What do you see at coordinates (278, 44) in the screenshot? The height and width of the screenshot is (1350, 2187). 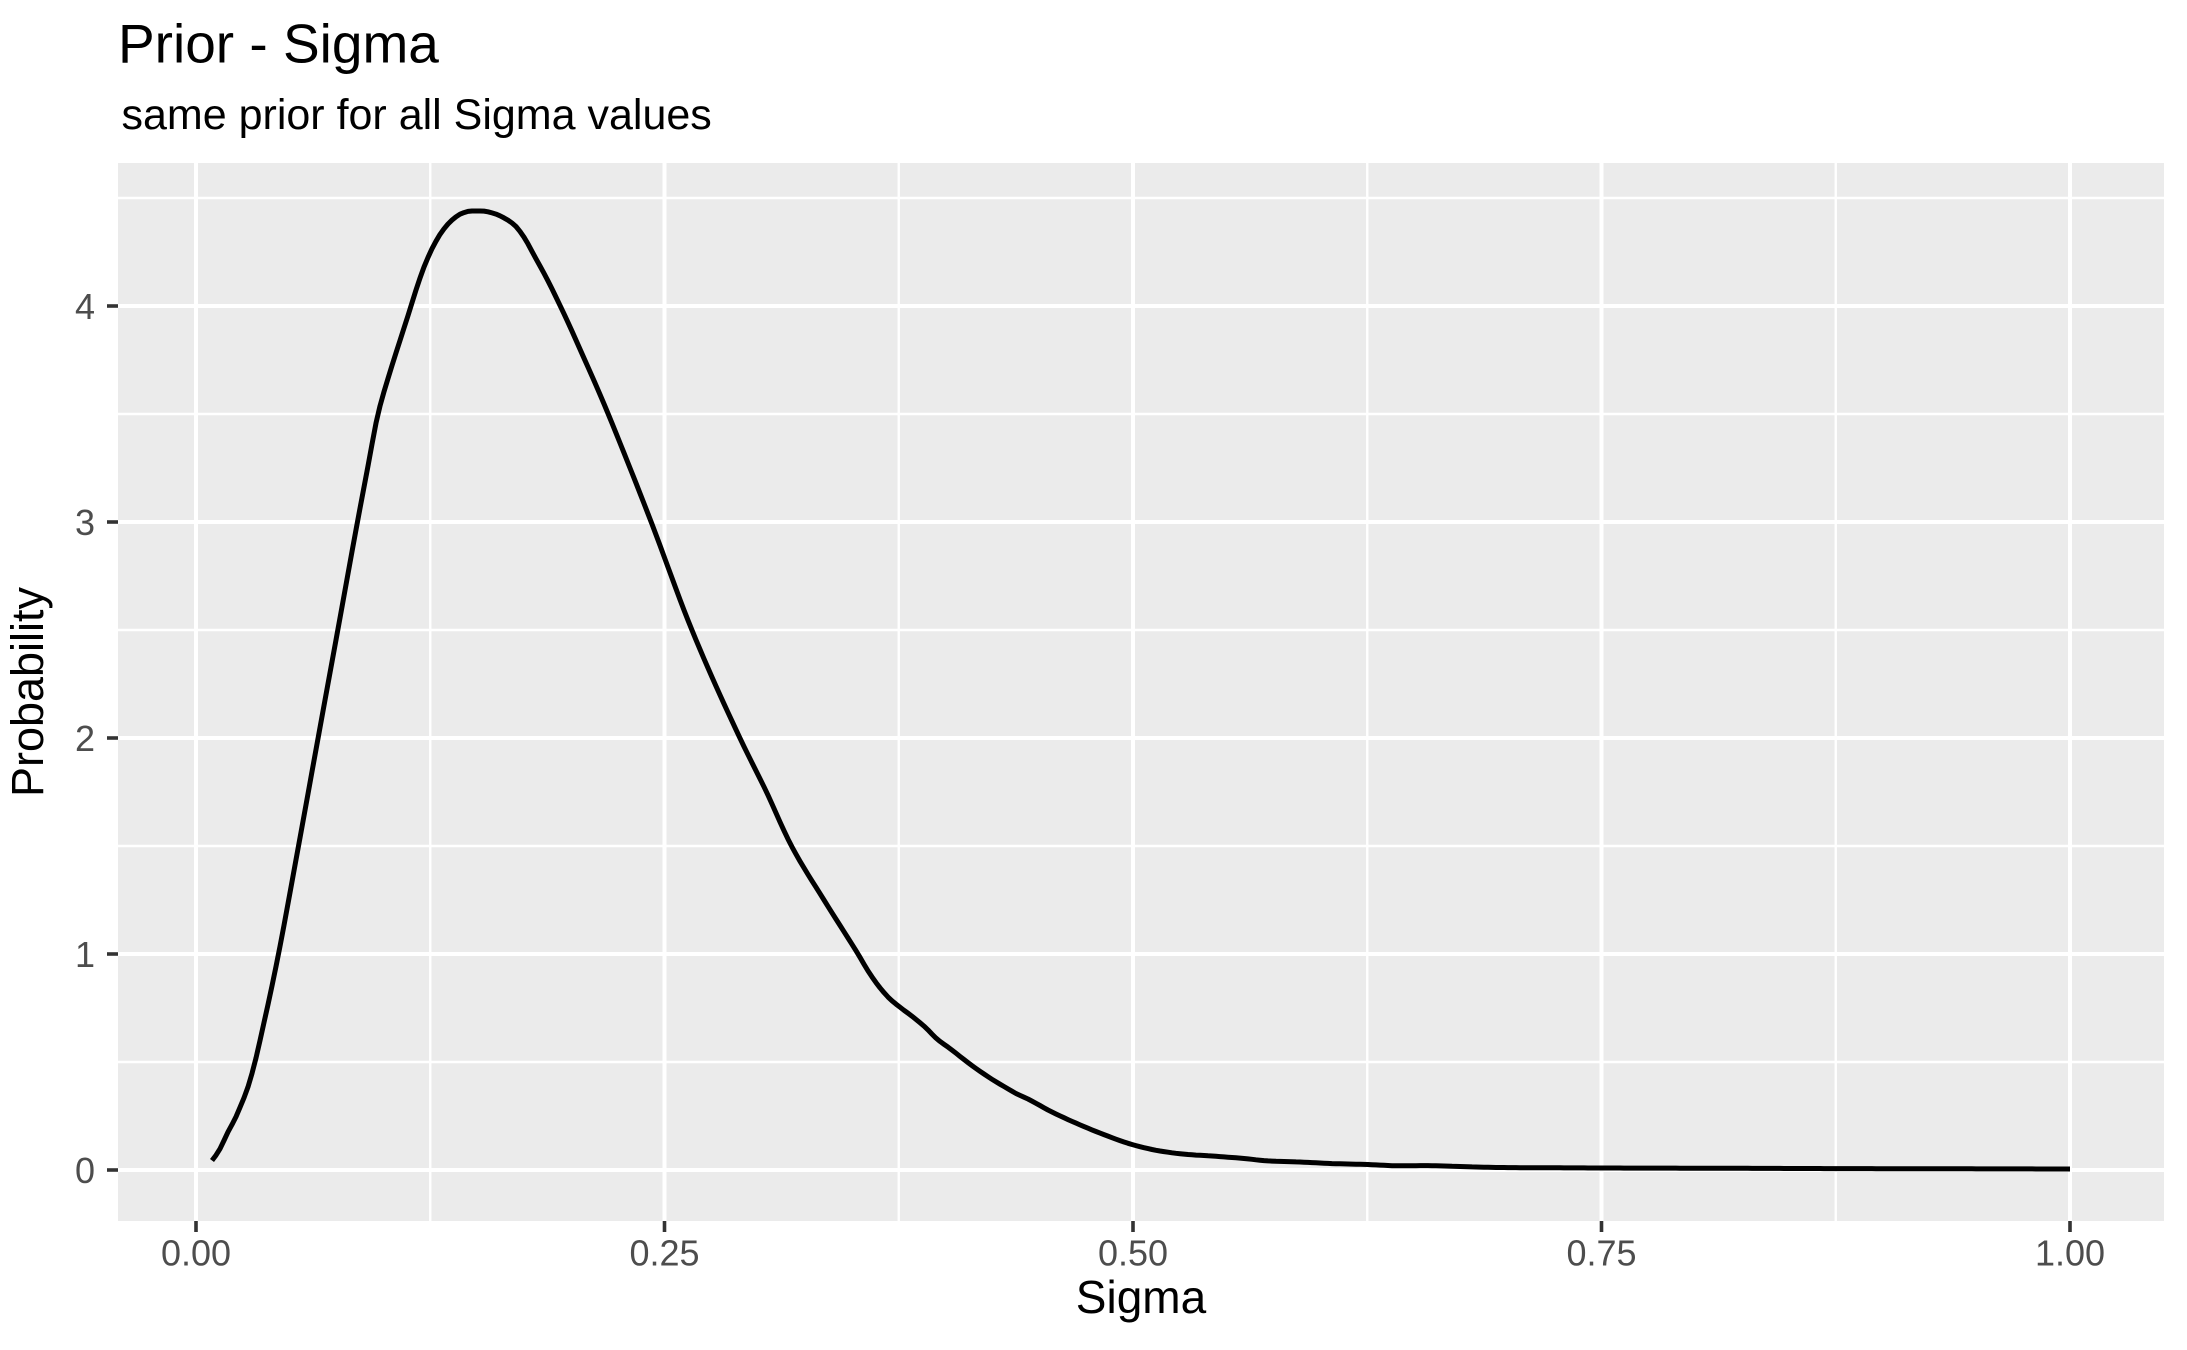 I see `svg-text: Prior - Sigma` at bounding box center [278, 44].